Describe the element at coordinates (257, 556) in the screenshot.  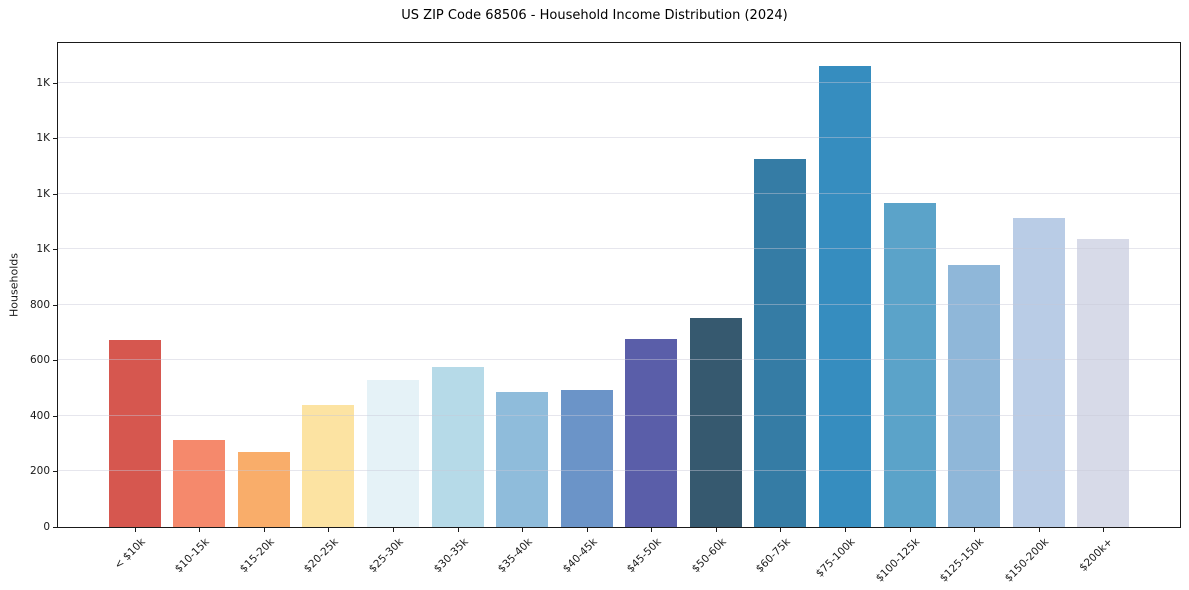
I see `x-tick-label-text: $15-20k` at that location.